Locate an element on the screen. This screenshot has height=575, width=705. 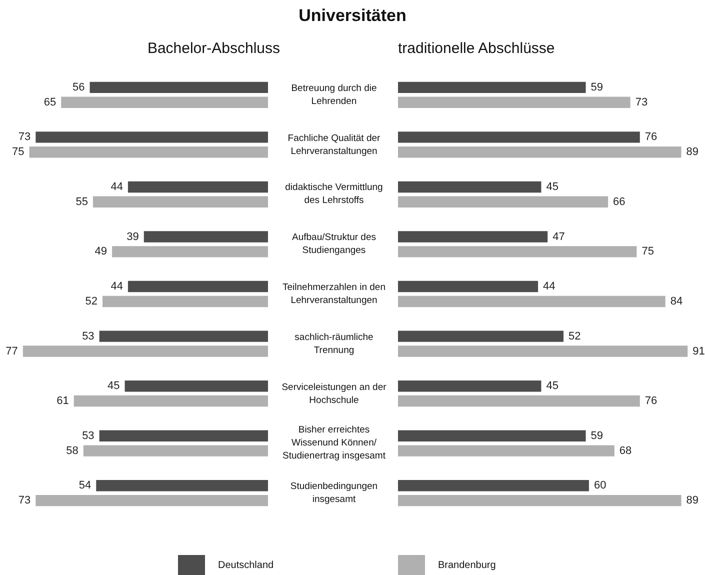
data-label: 66 is located at coordinates (619, 202).